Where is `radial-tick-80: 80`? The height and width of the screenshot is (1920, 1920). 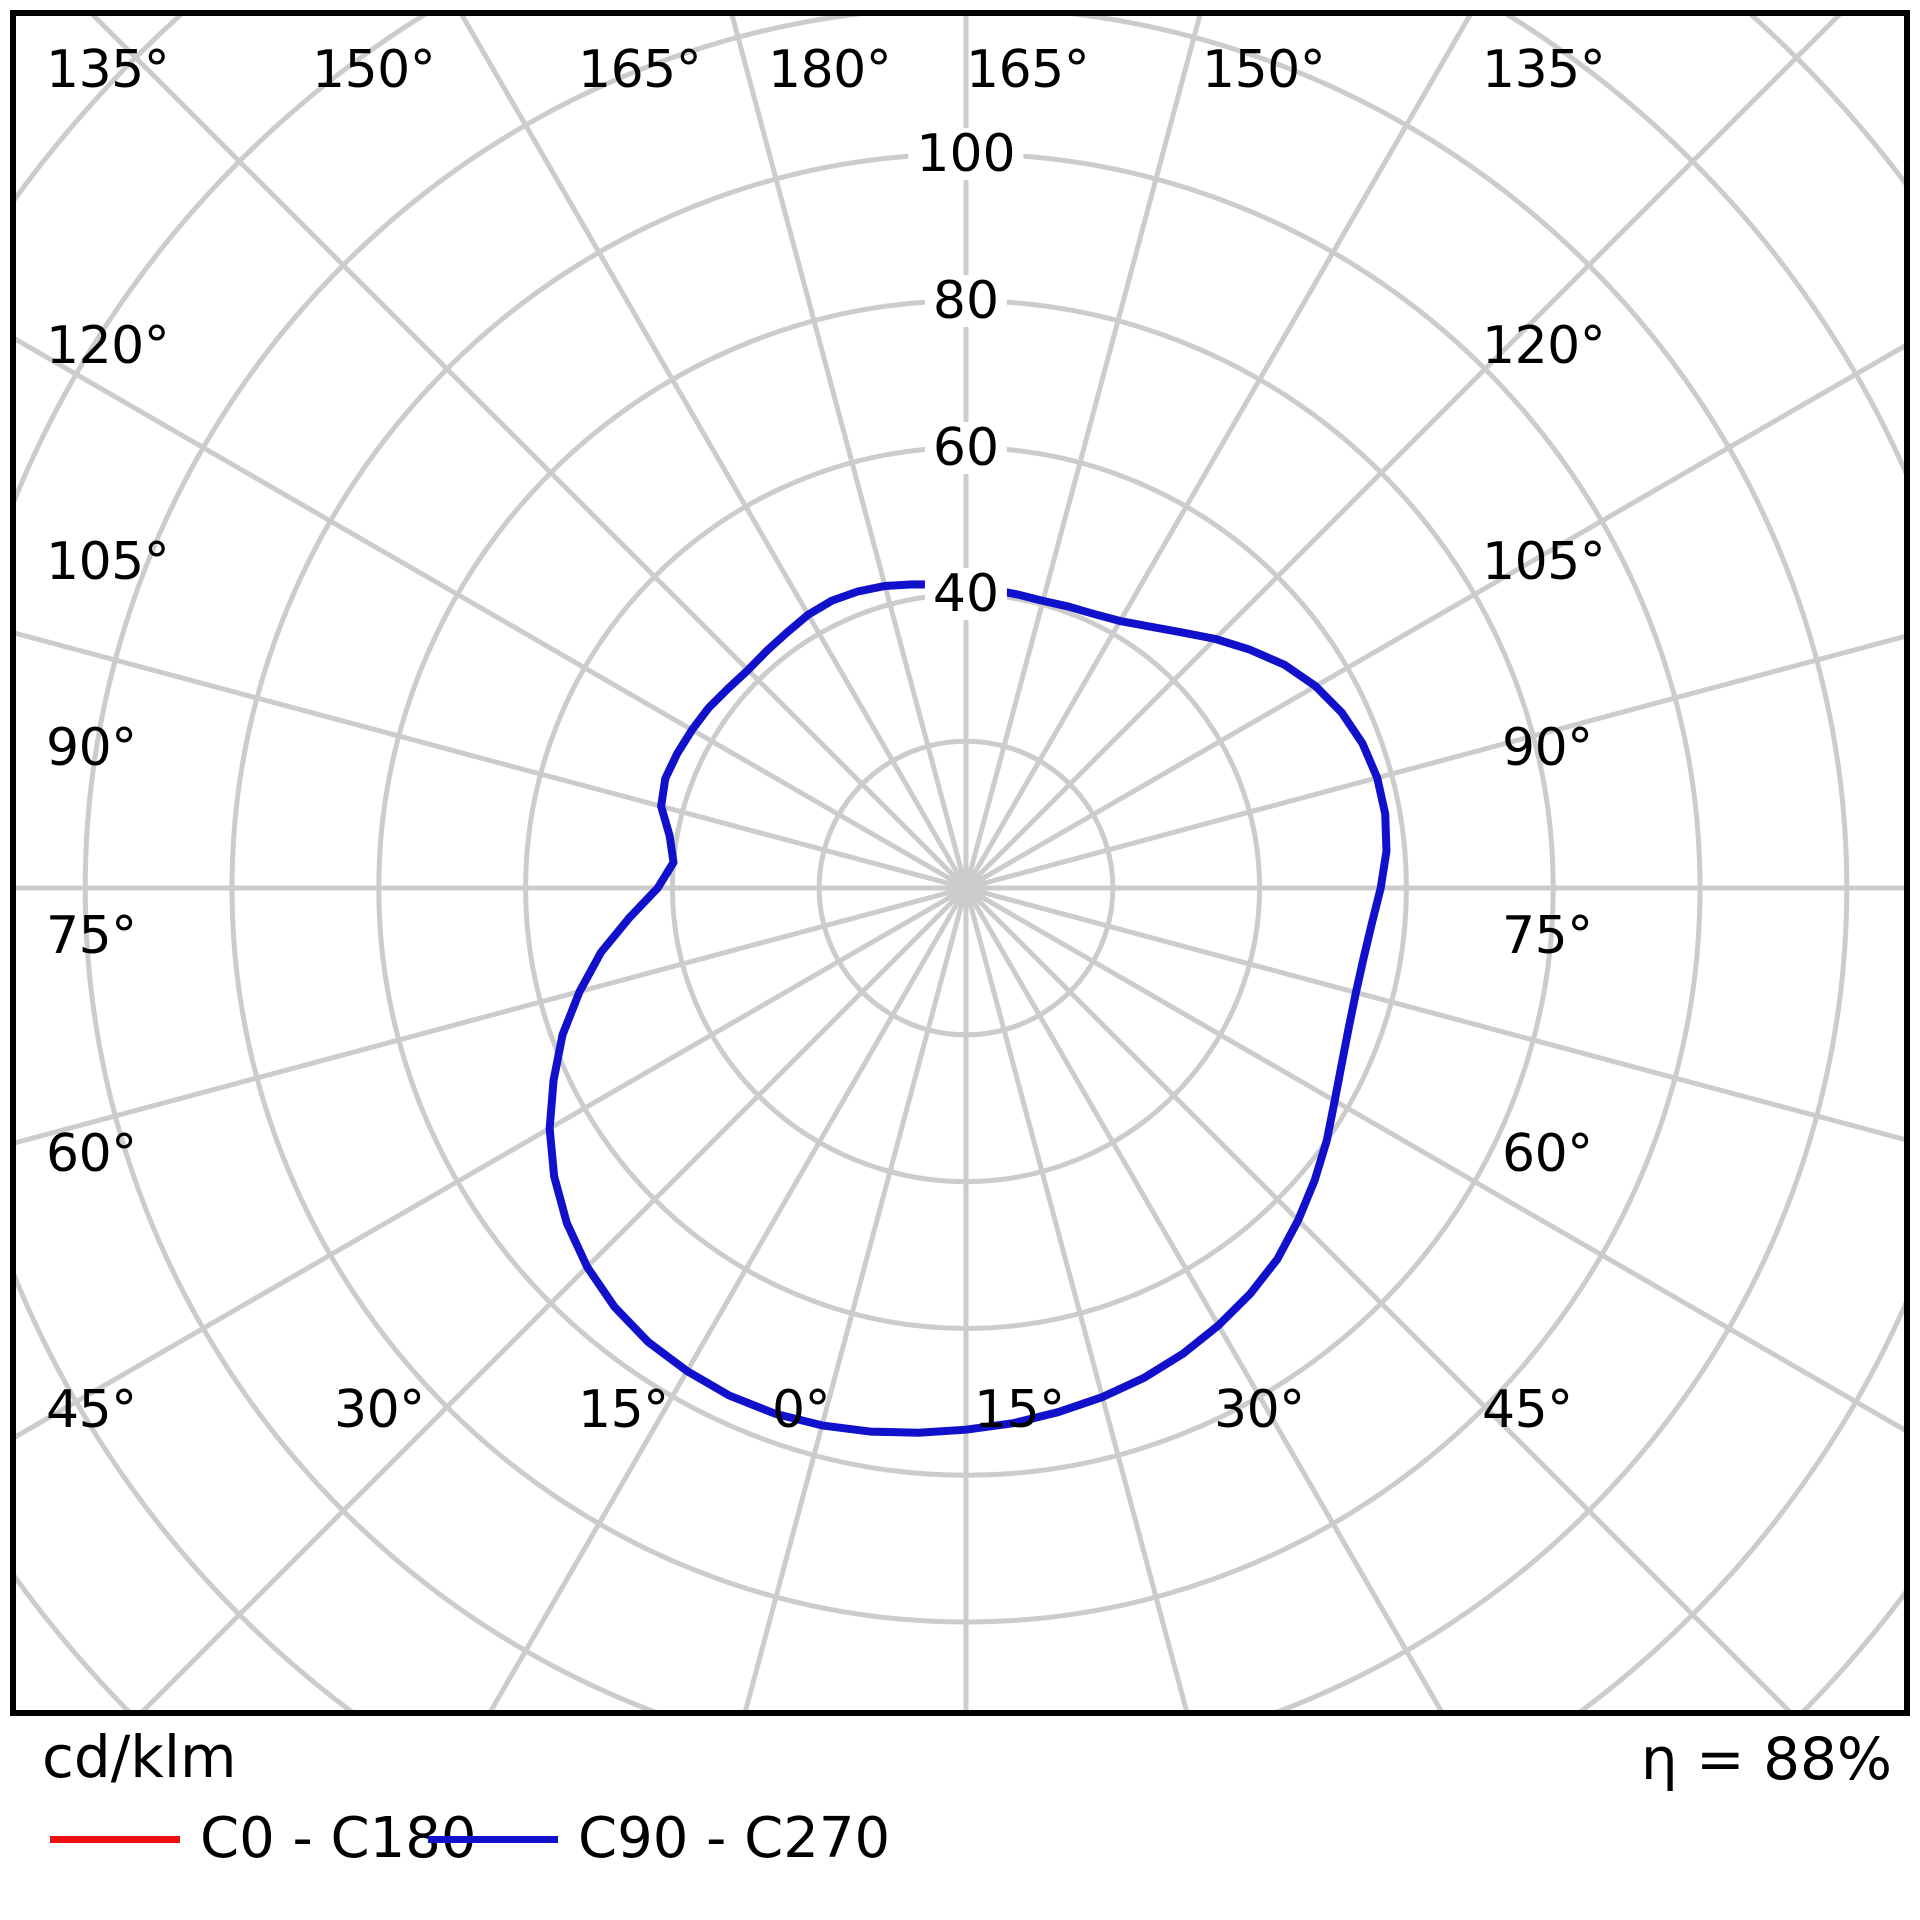 radial-tick-80: 80 is located at coordinates (966, 300).